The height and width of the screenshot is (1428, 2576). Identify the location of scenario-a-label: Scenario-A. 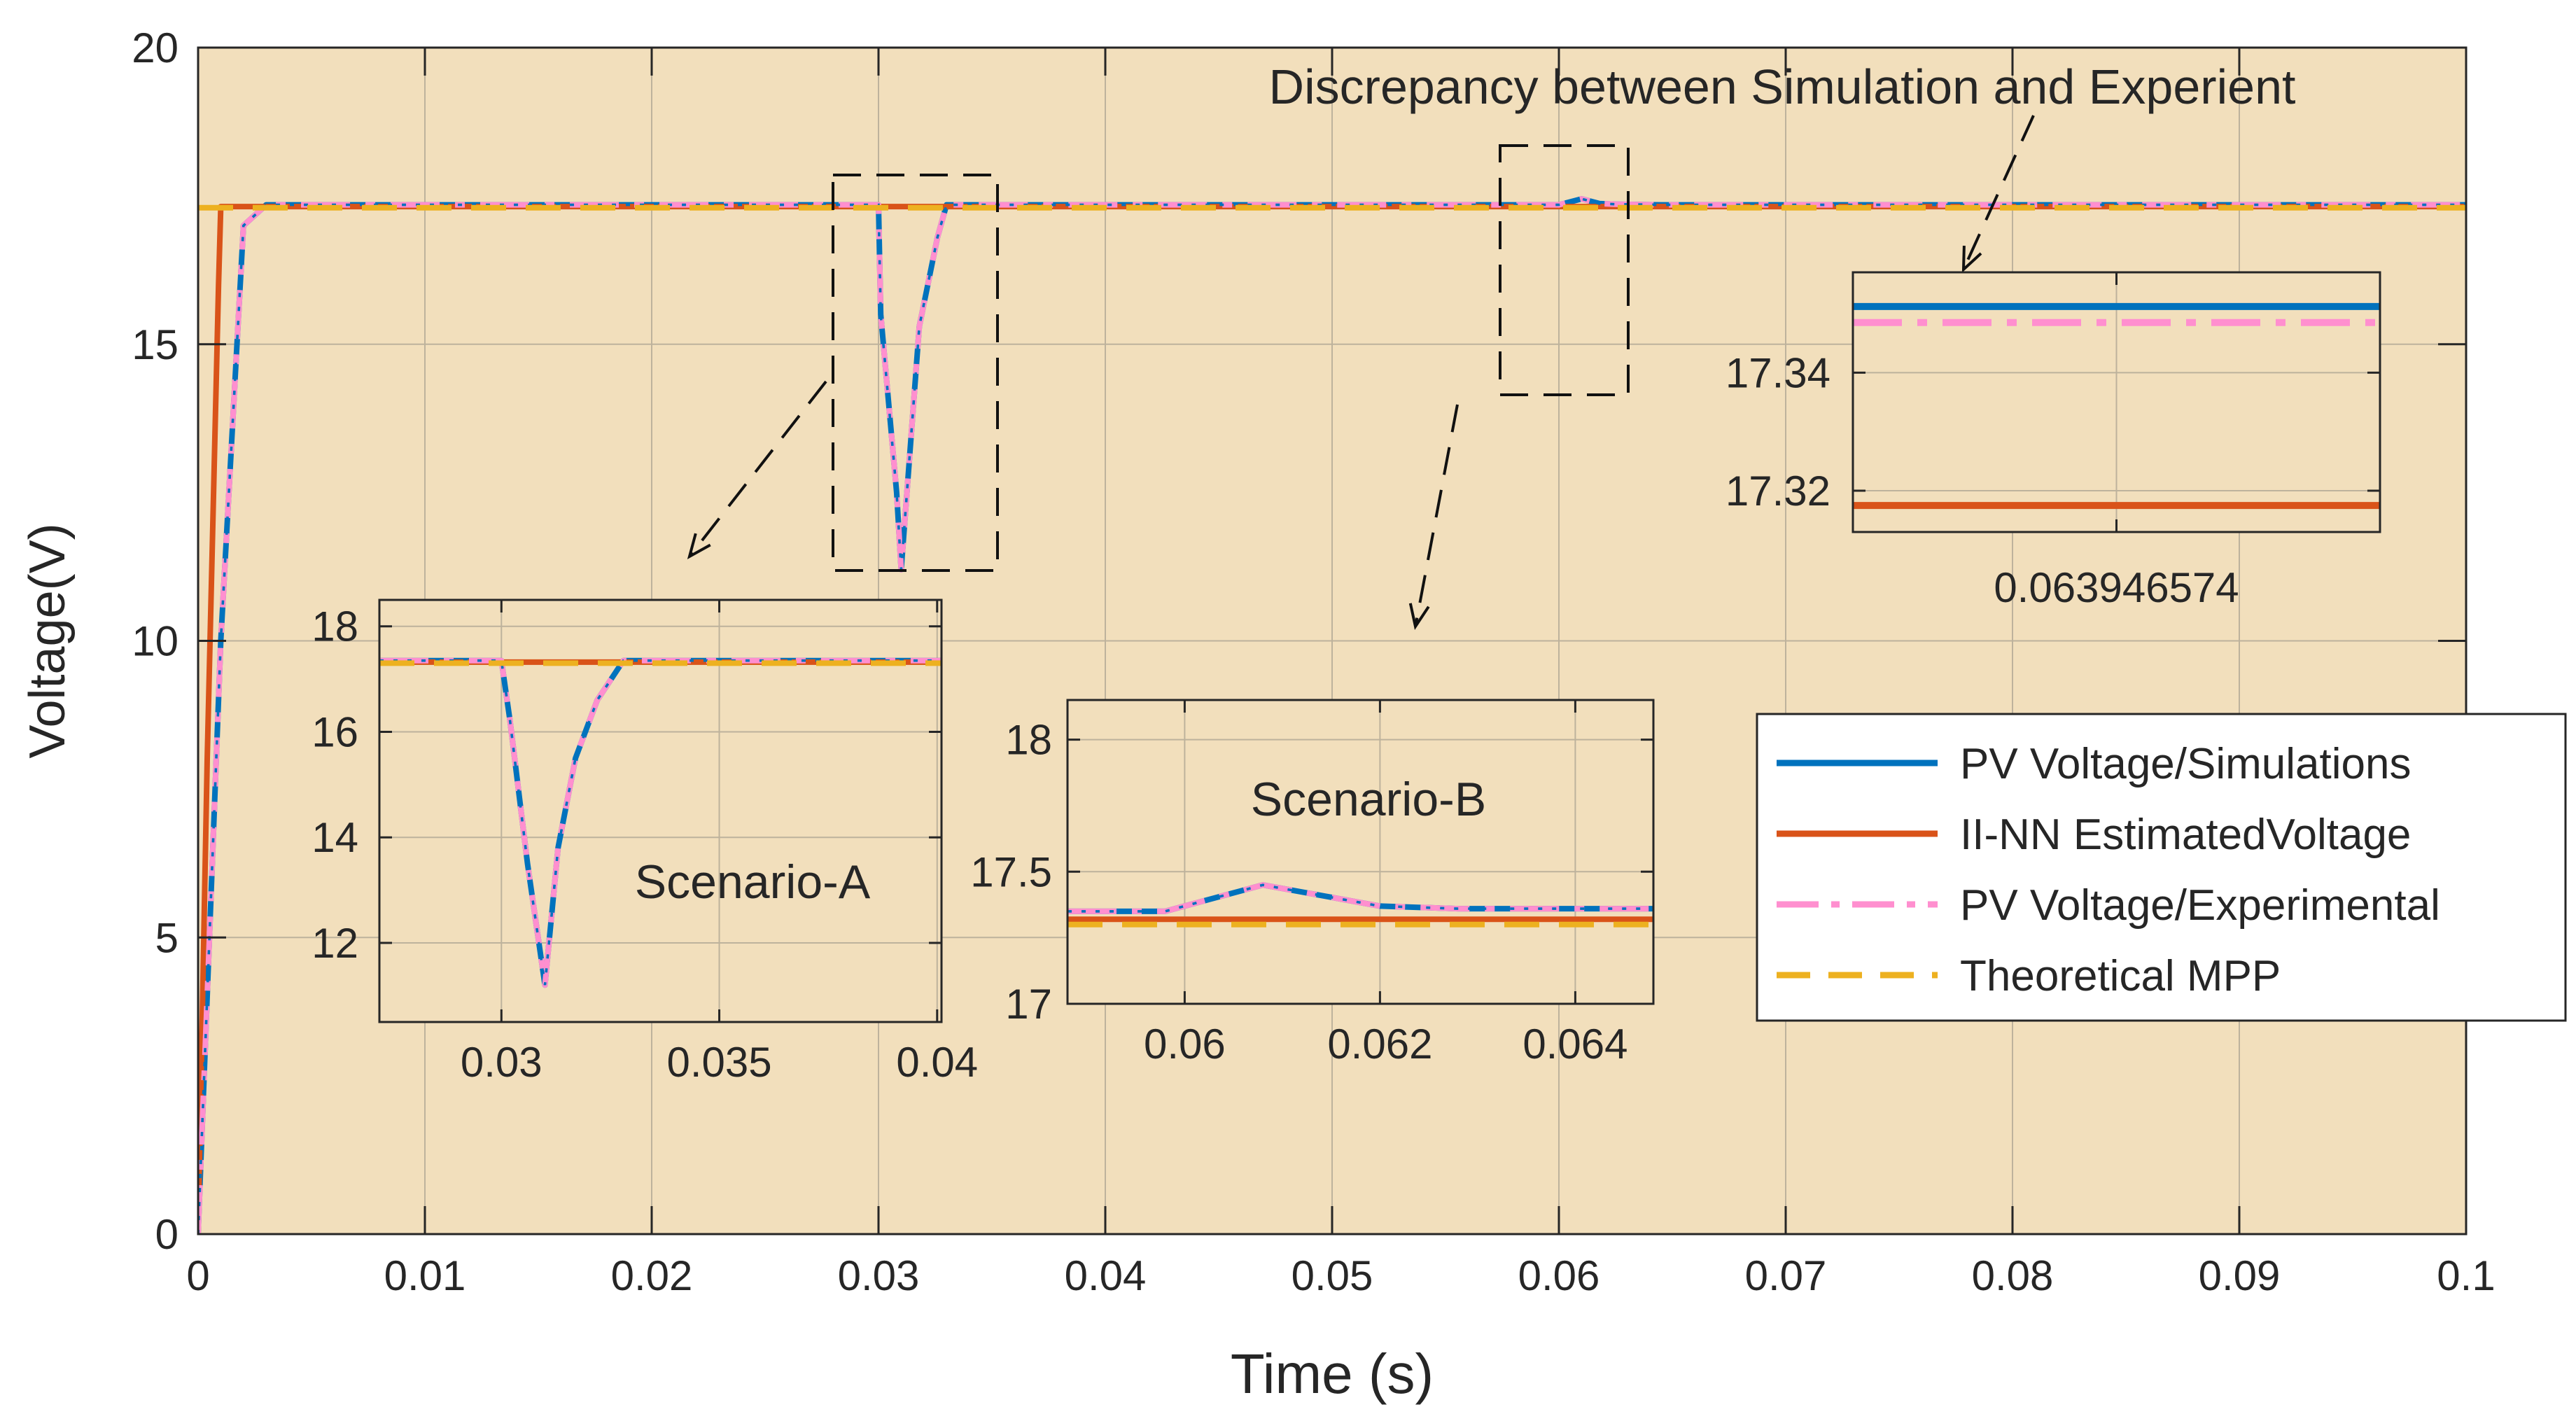
(753, 882).